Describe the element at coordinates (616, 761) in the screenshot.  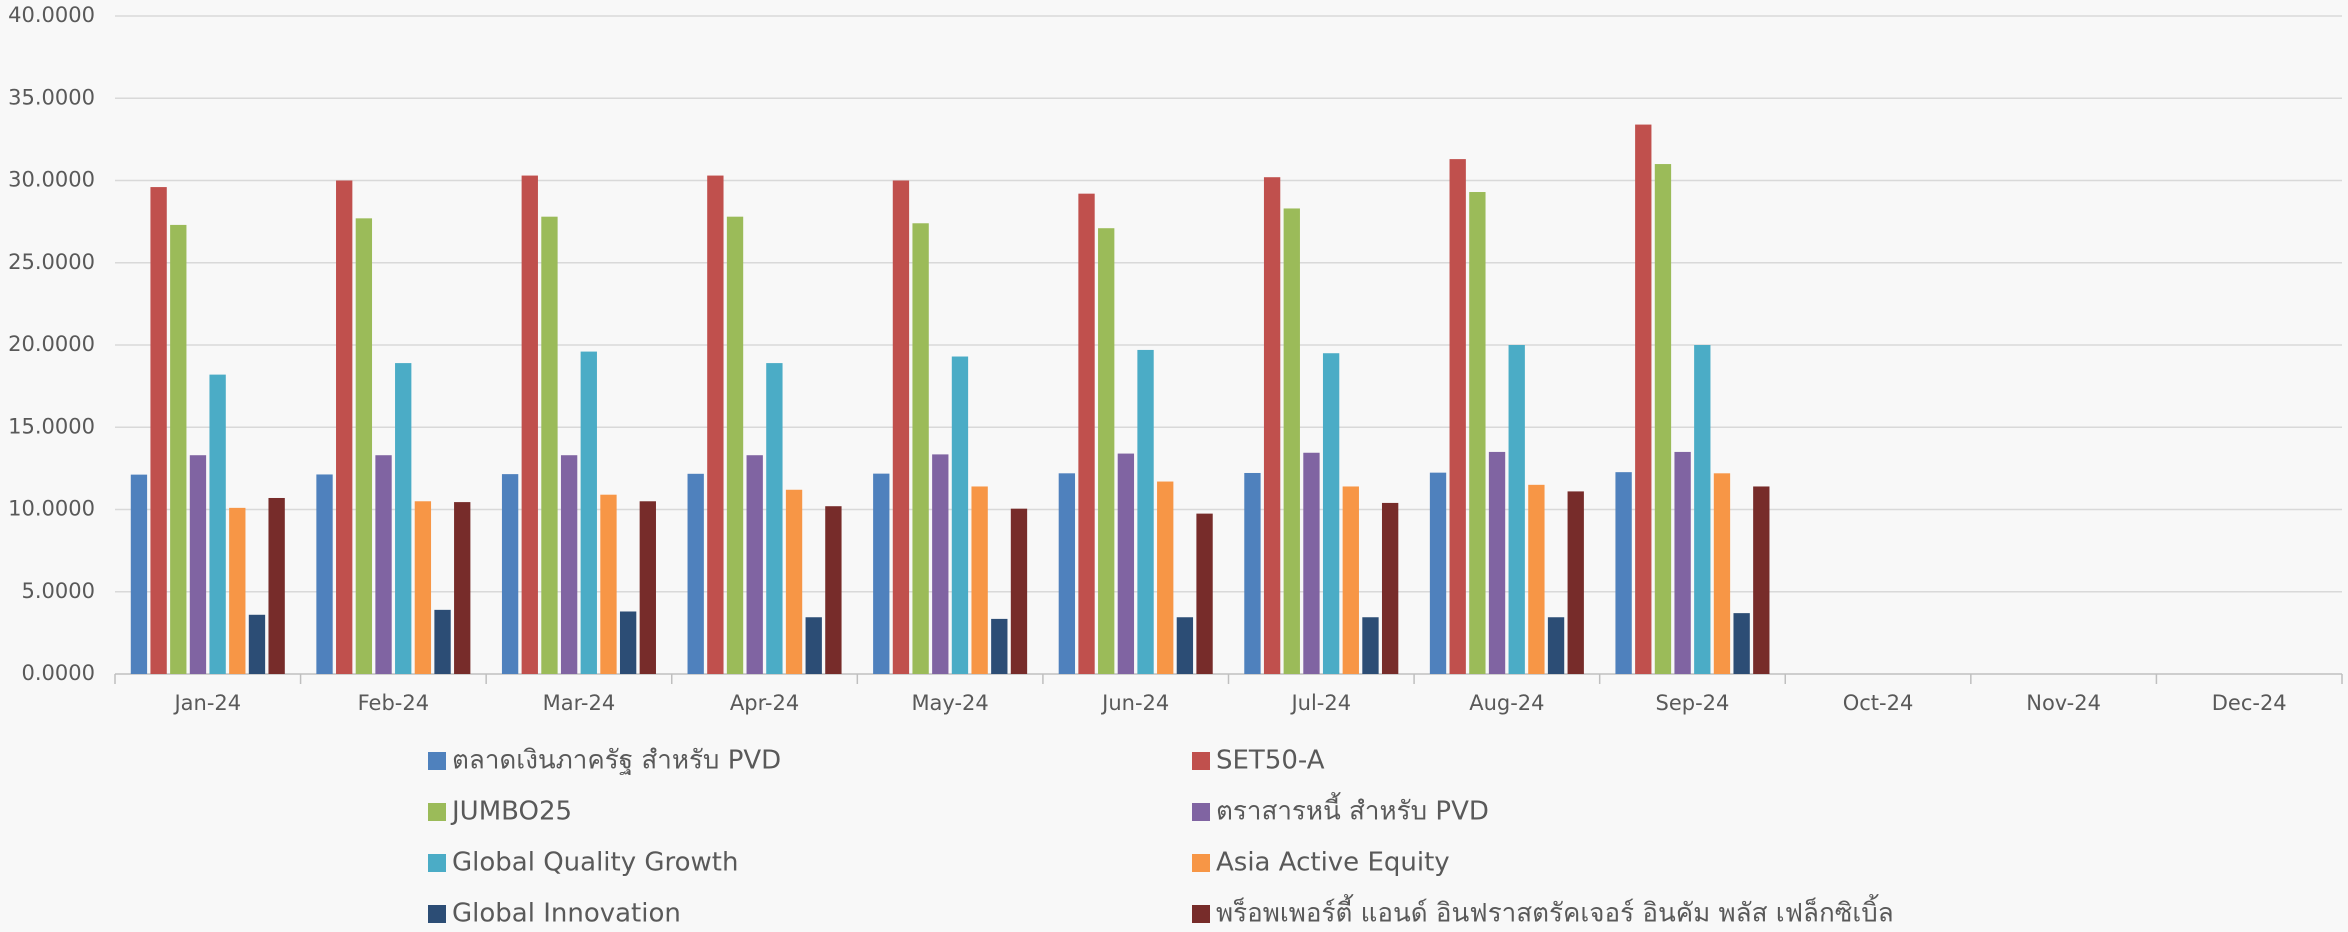
I see `legend-label: ตลาดเงินภาครัฐ สำหรับ PVD` at that location.